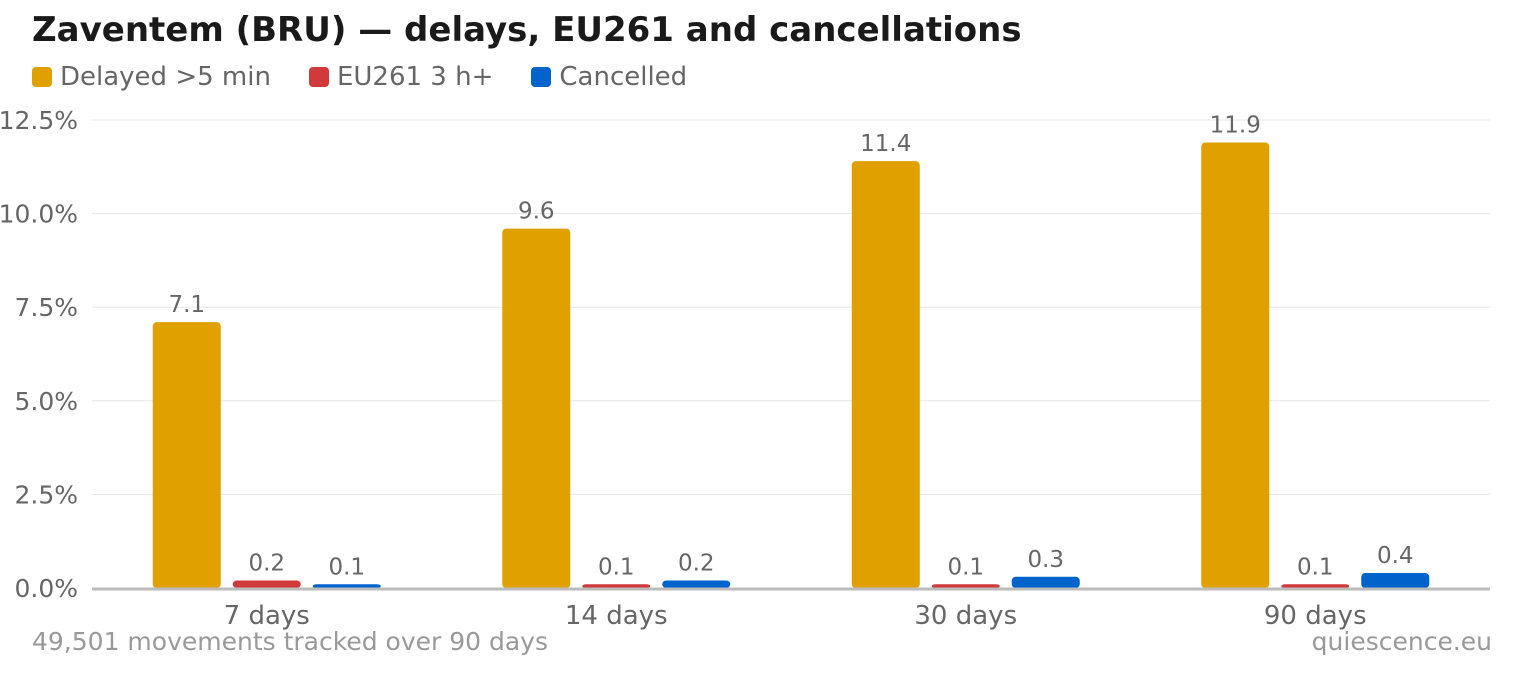 The width and height of the screenshot is (1520, 680). What do you see at coordinates (885, 144) in the screenshot?
I see `data-label: 11.4` at bounding box center [885, 144].